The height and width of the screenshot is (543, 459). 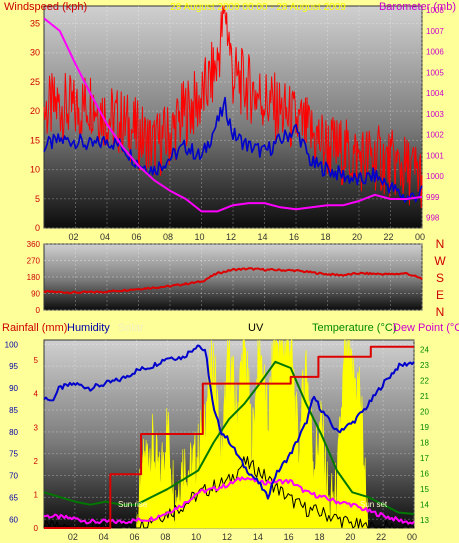 I want to click on conditions-x-tick-label: 06, so click(x=134, y=537).